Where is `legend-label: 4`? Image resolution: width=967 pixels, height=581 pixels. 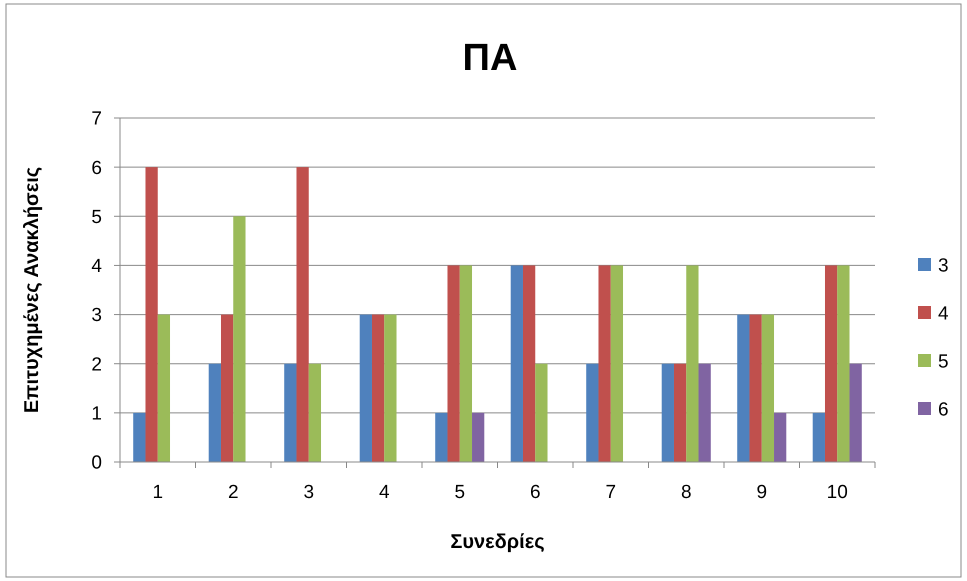
legend-label: 4 is located at coordinates (943, 314).